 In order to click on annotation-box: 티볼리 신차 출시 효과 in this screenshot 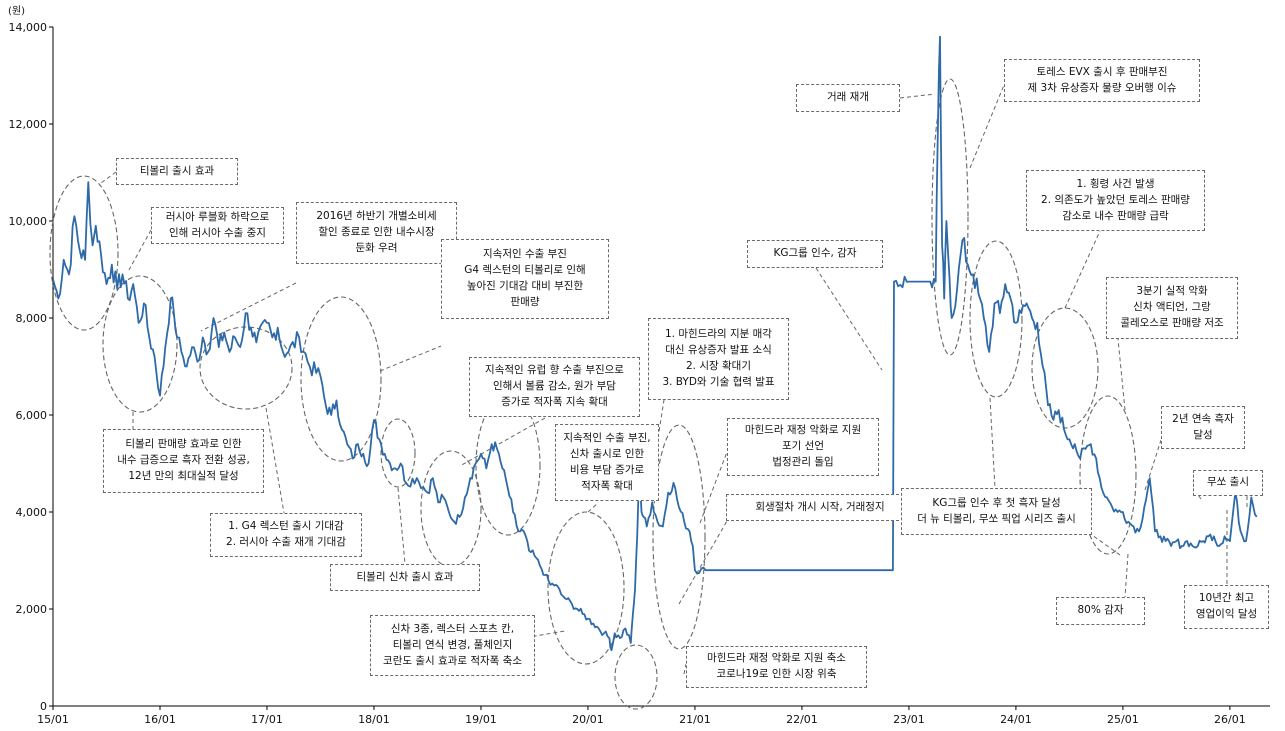, I will do `click(405, 577)`.